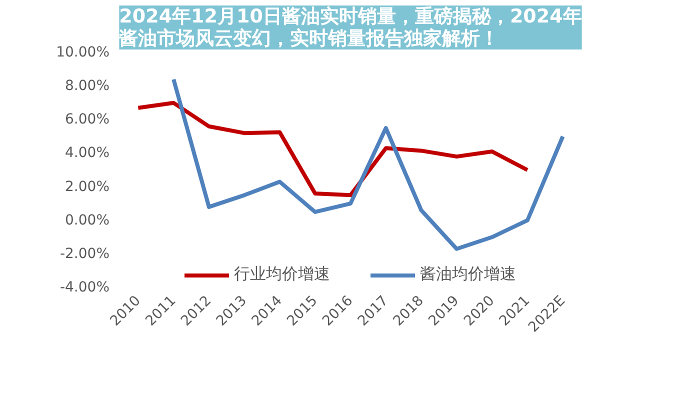 The width and height of the screenshot is (687, 400). What do you see at coordinates (333, 149) in the screenshot?
I see `line-series` at bounding box center [333, 149].